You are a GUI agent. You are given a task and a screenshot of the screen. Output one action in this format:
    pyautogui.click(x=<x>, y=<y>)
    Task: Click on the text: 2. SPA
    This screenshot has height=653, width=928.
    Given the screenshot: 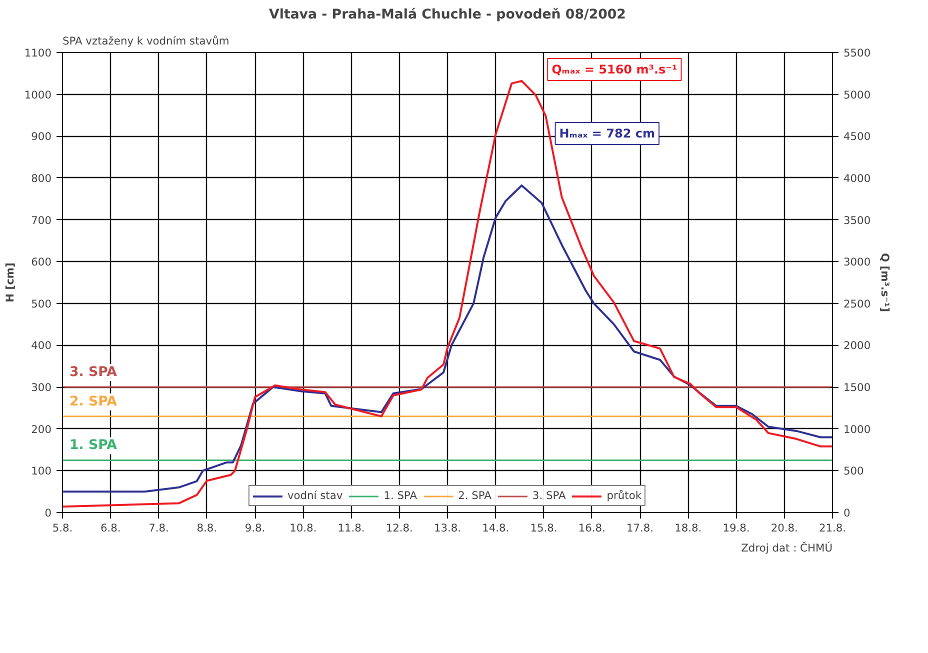 What is the action you would take?
    pyautogui.click(x=93, y=402)
    